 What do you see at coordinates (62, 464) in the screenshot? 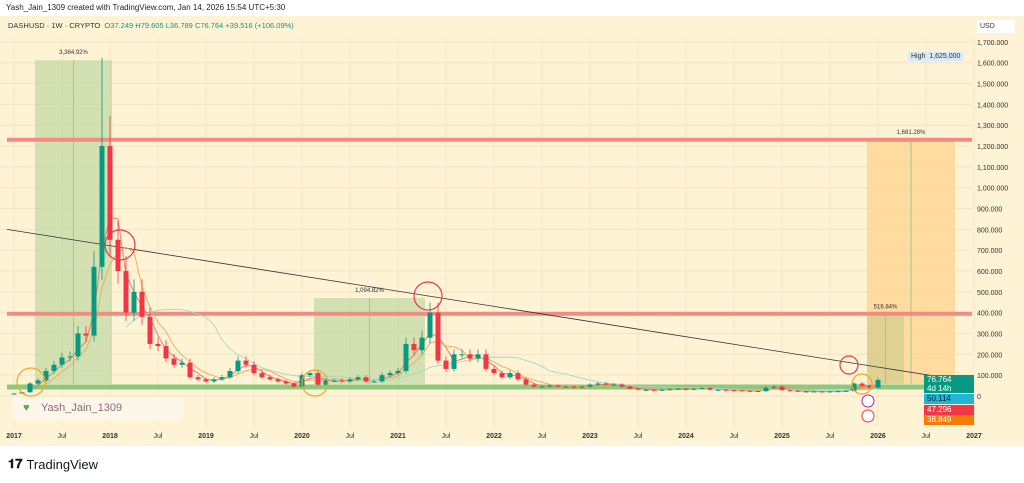
I see `brand-name: TradingView` at bounding box center [62, 464].